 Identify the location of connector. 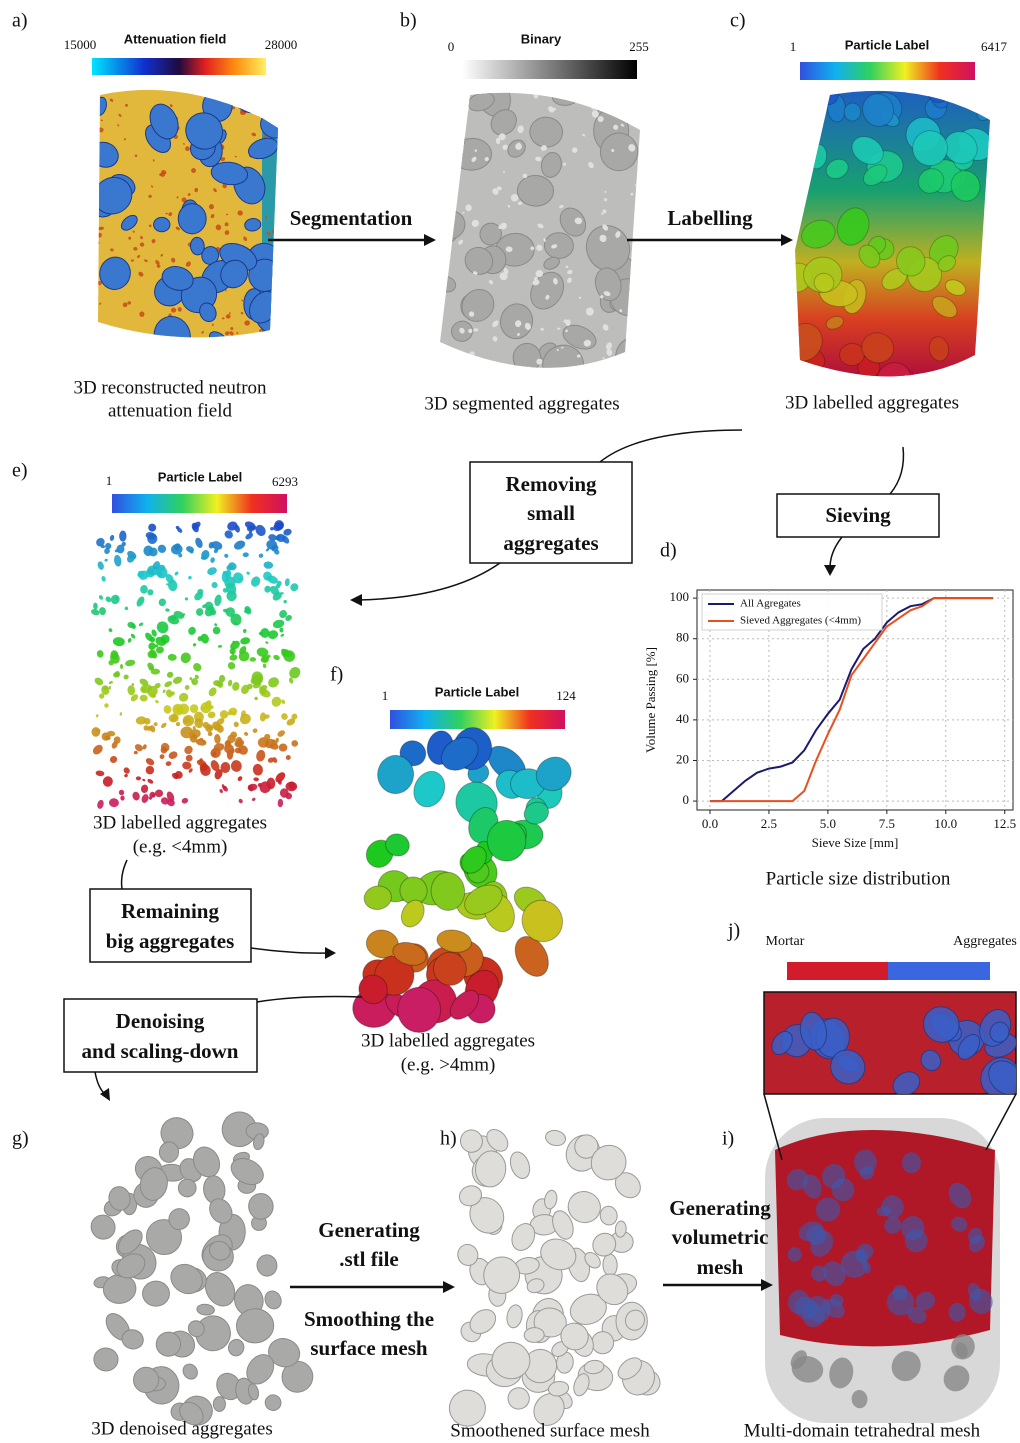
(289, 950).